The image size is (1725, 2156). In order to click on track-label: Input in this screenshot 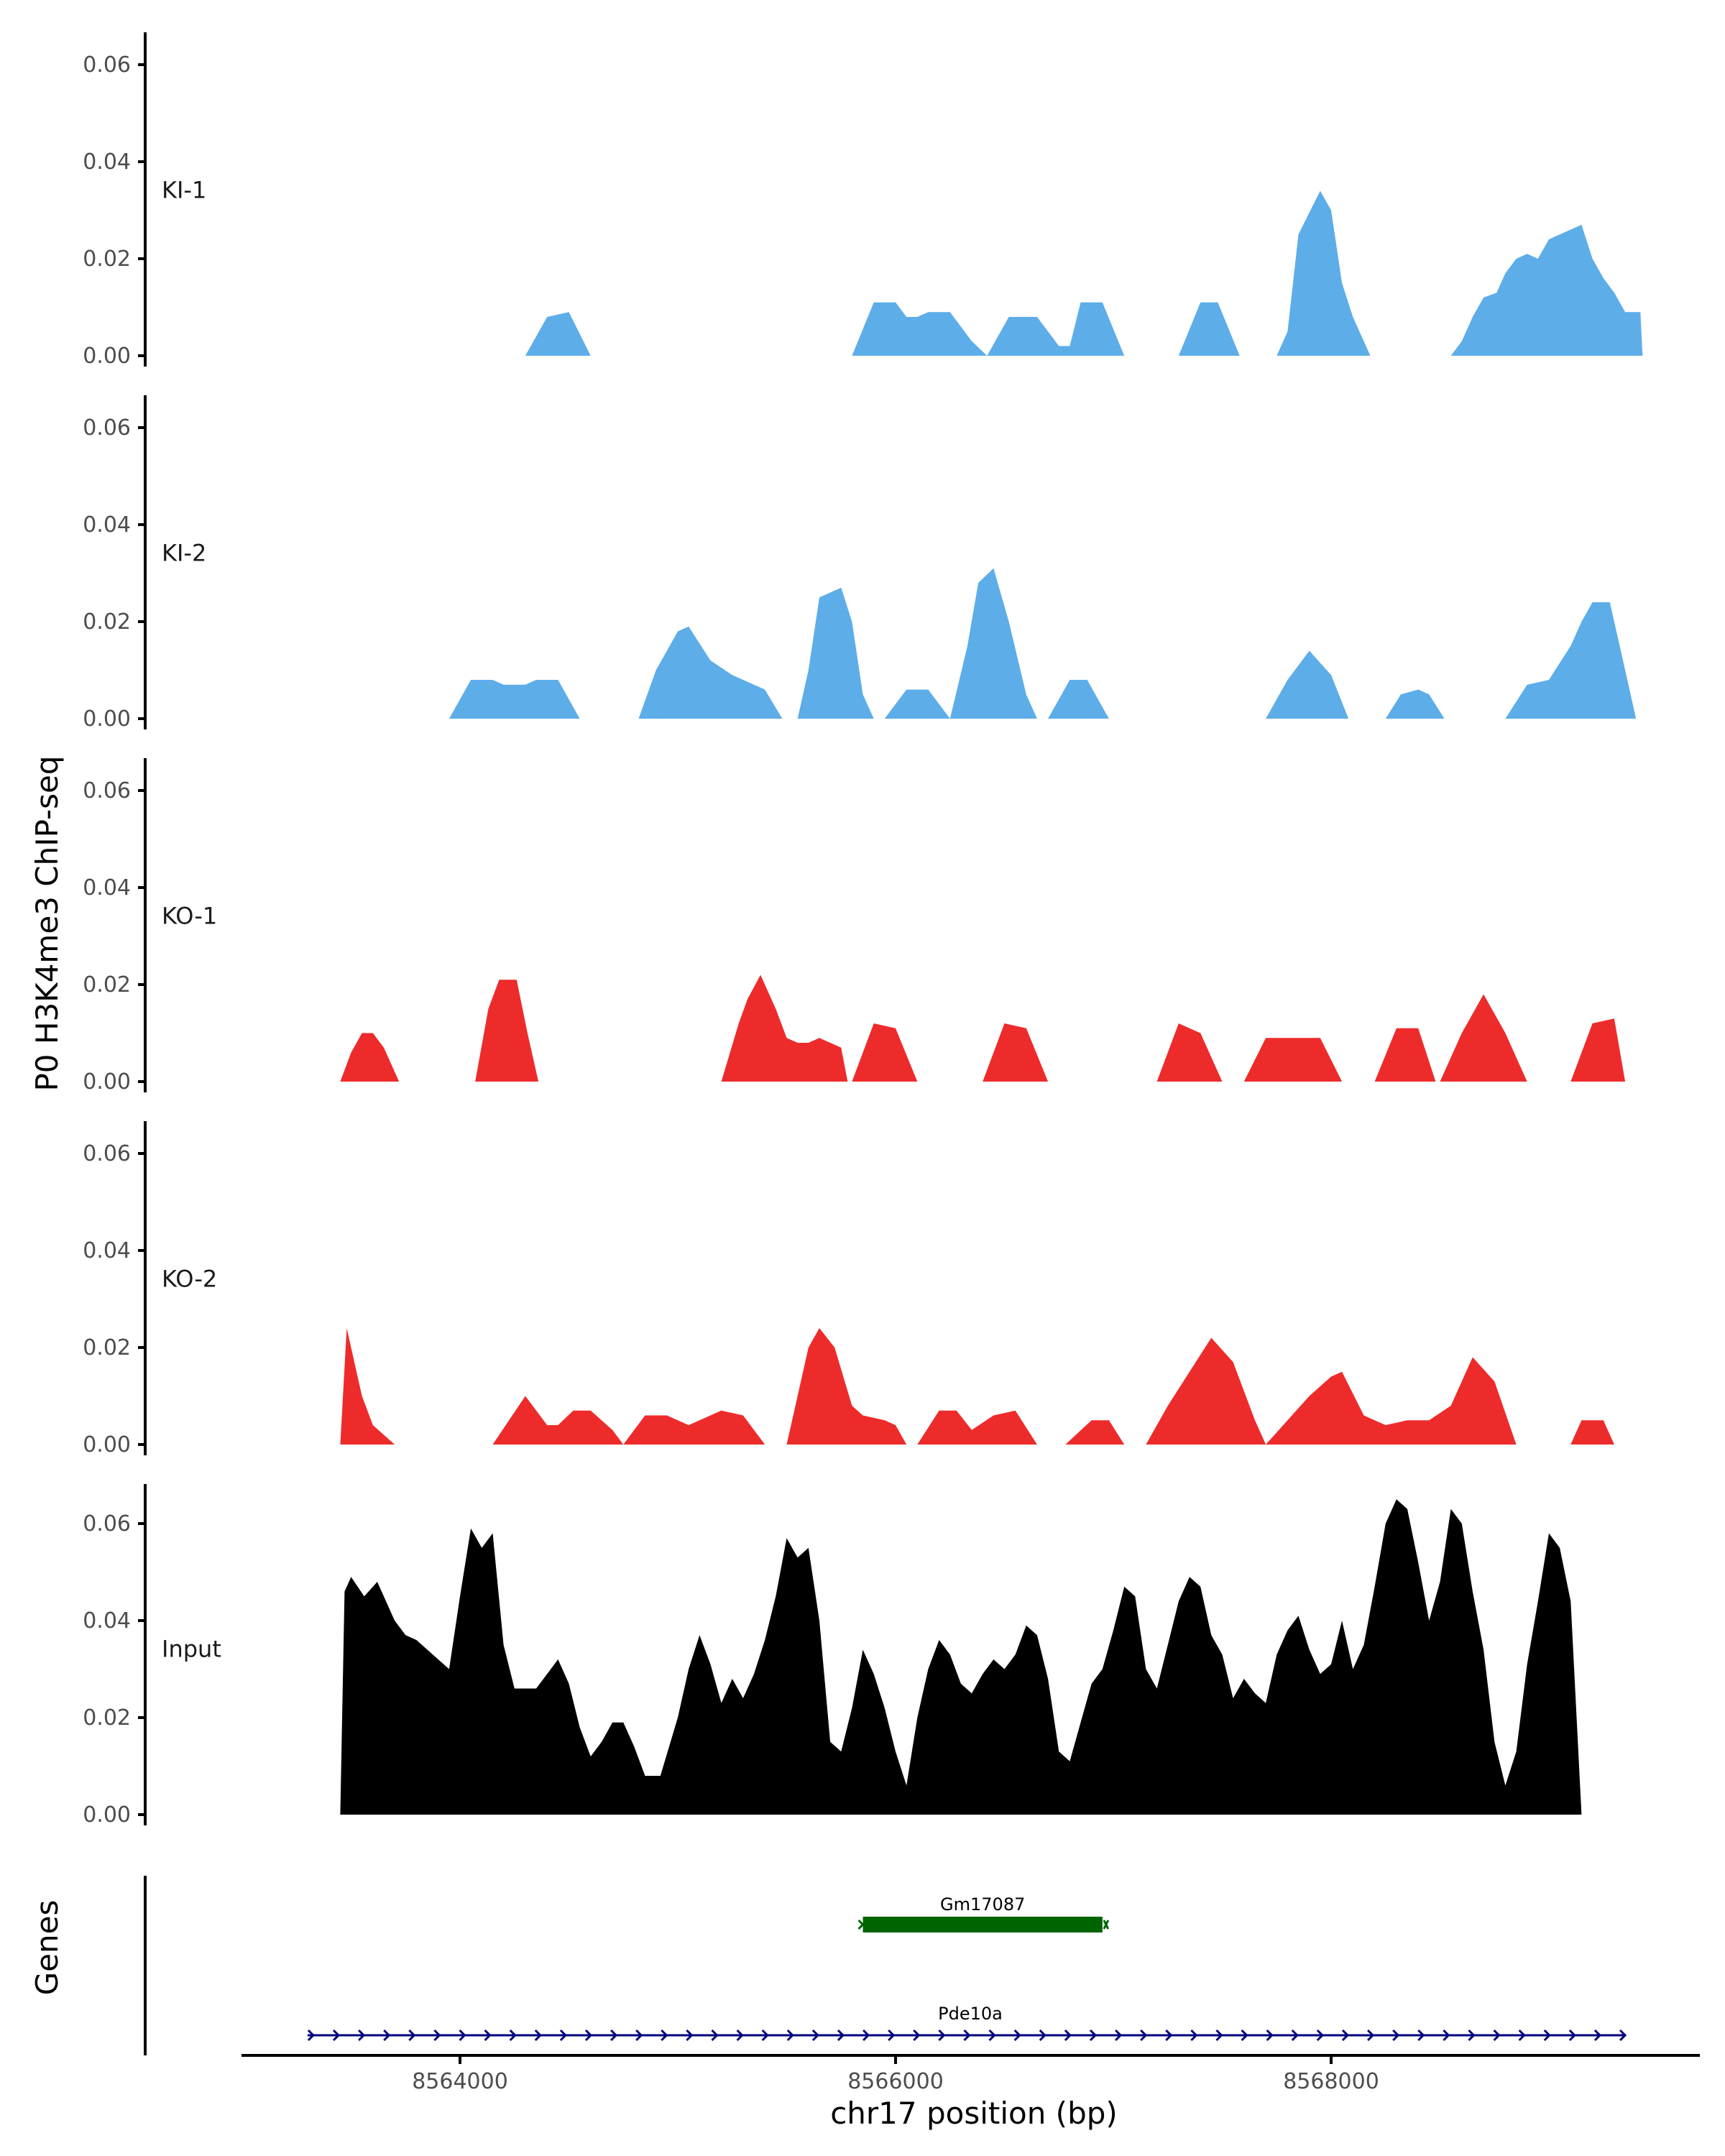, I will do `click(191, 1650)`.